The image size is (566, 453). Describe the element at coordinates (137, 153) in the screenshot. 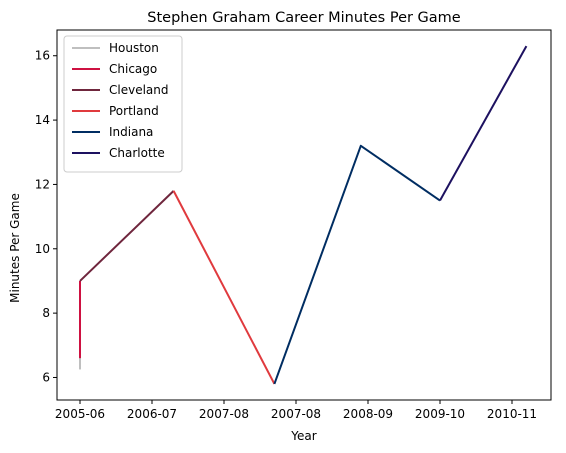

I see `legend-label: Charlotte` at that location.